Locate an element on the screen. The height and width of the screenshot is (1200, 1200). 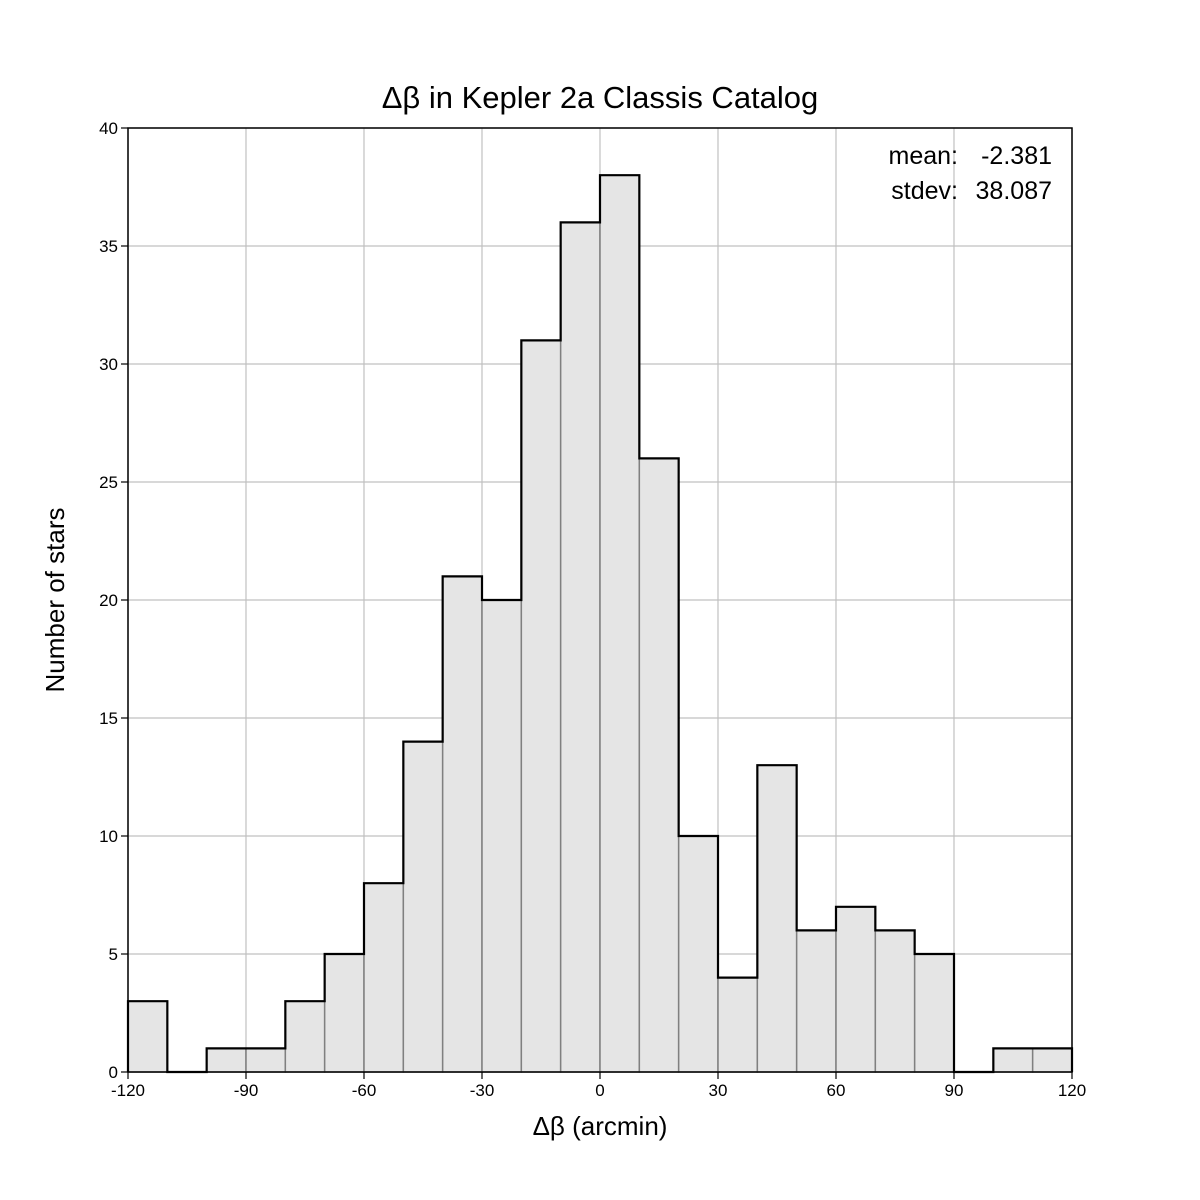
x-tick-label: -30 is located at coordinates (482, 1090).